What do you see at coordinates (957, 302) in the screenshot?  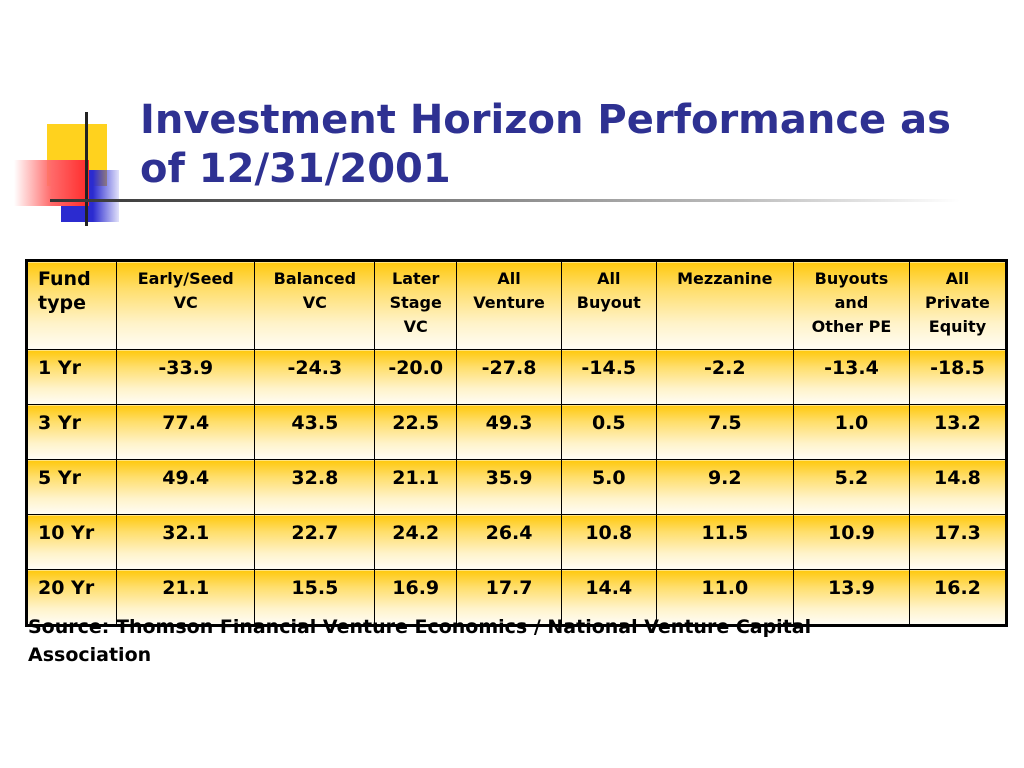 I see `column-header-line: Private` at bounding box center [957, 302].